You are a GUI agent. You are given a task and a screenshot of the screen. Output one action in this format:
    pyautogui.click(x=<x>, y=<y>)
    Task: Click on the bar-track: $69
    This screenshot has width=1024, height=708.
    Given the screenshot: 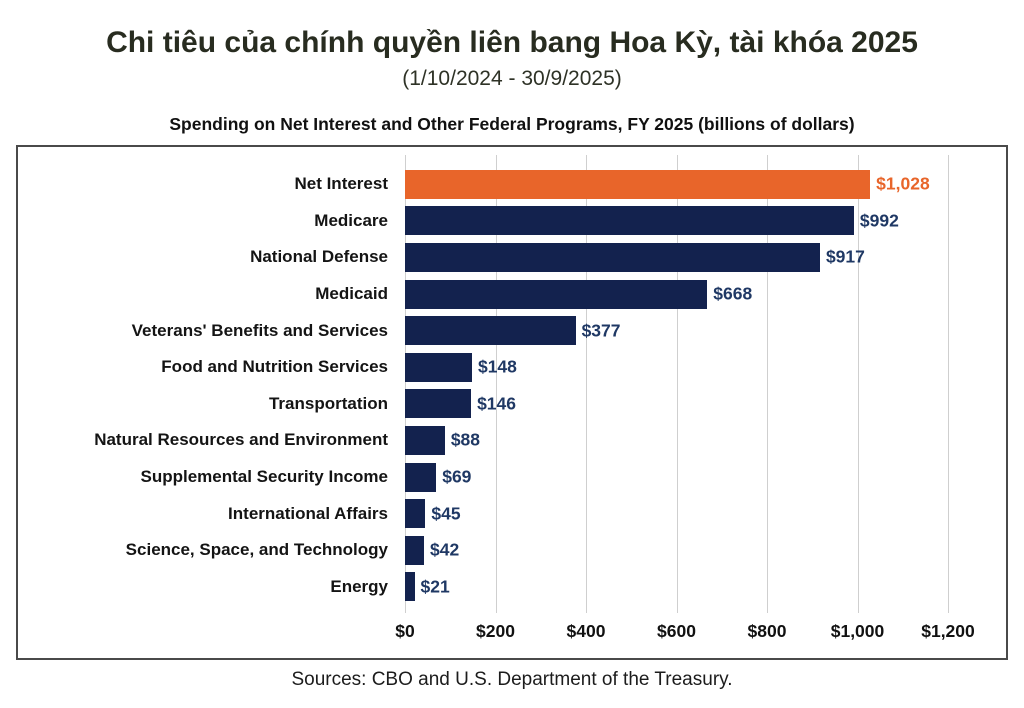 What is the action you would take?
    pyautogui.click(x=705, y=477)
    